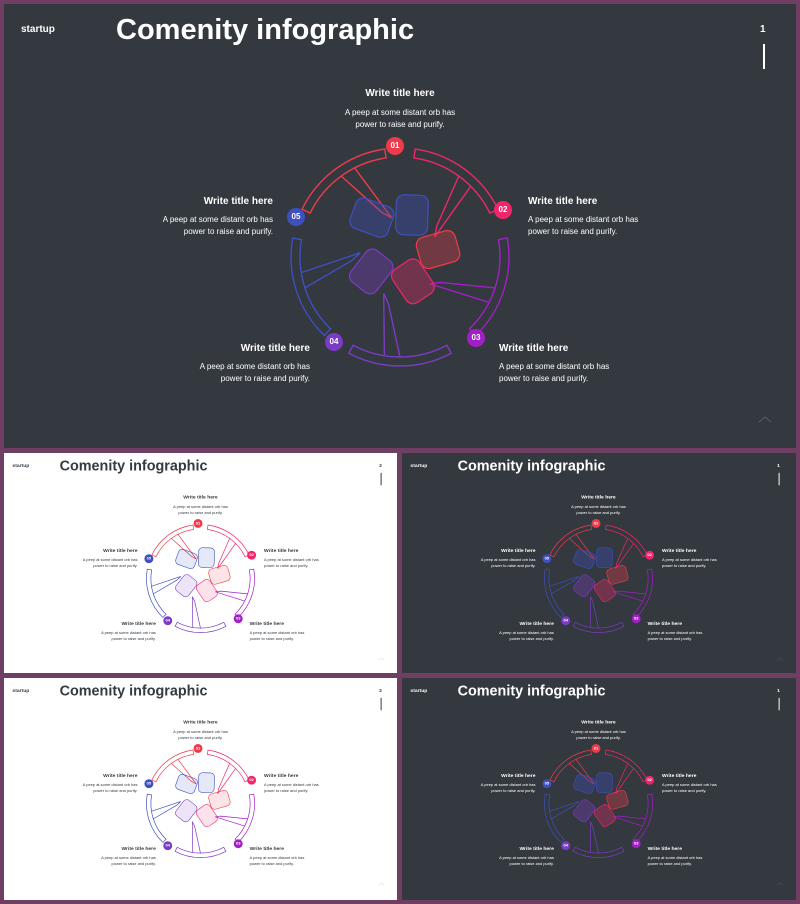 The height and width of the screenshot is (904, 800). What do you see at coordinates (419, 465) in the screenshot?
I see `brand-label: startup` at bounding box center [419, 465].